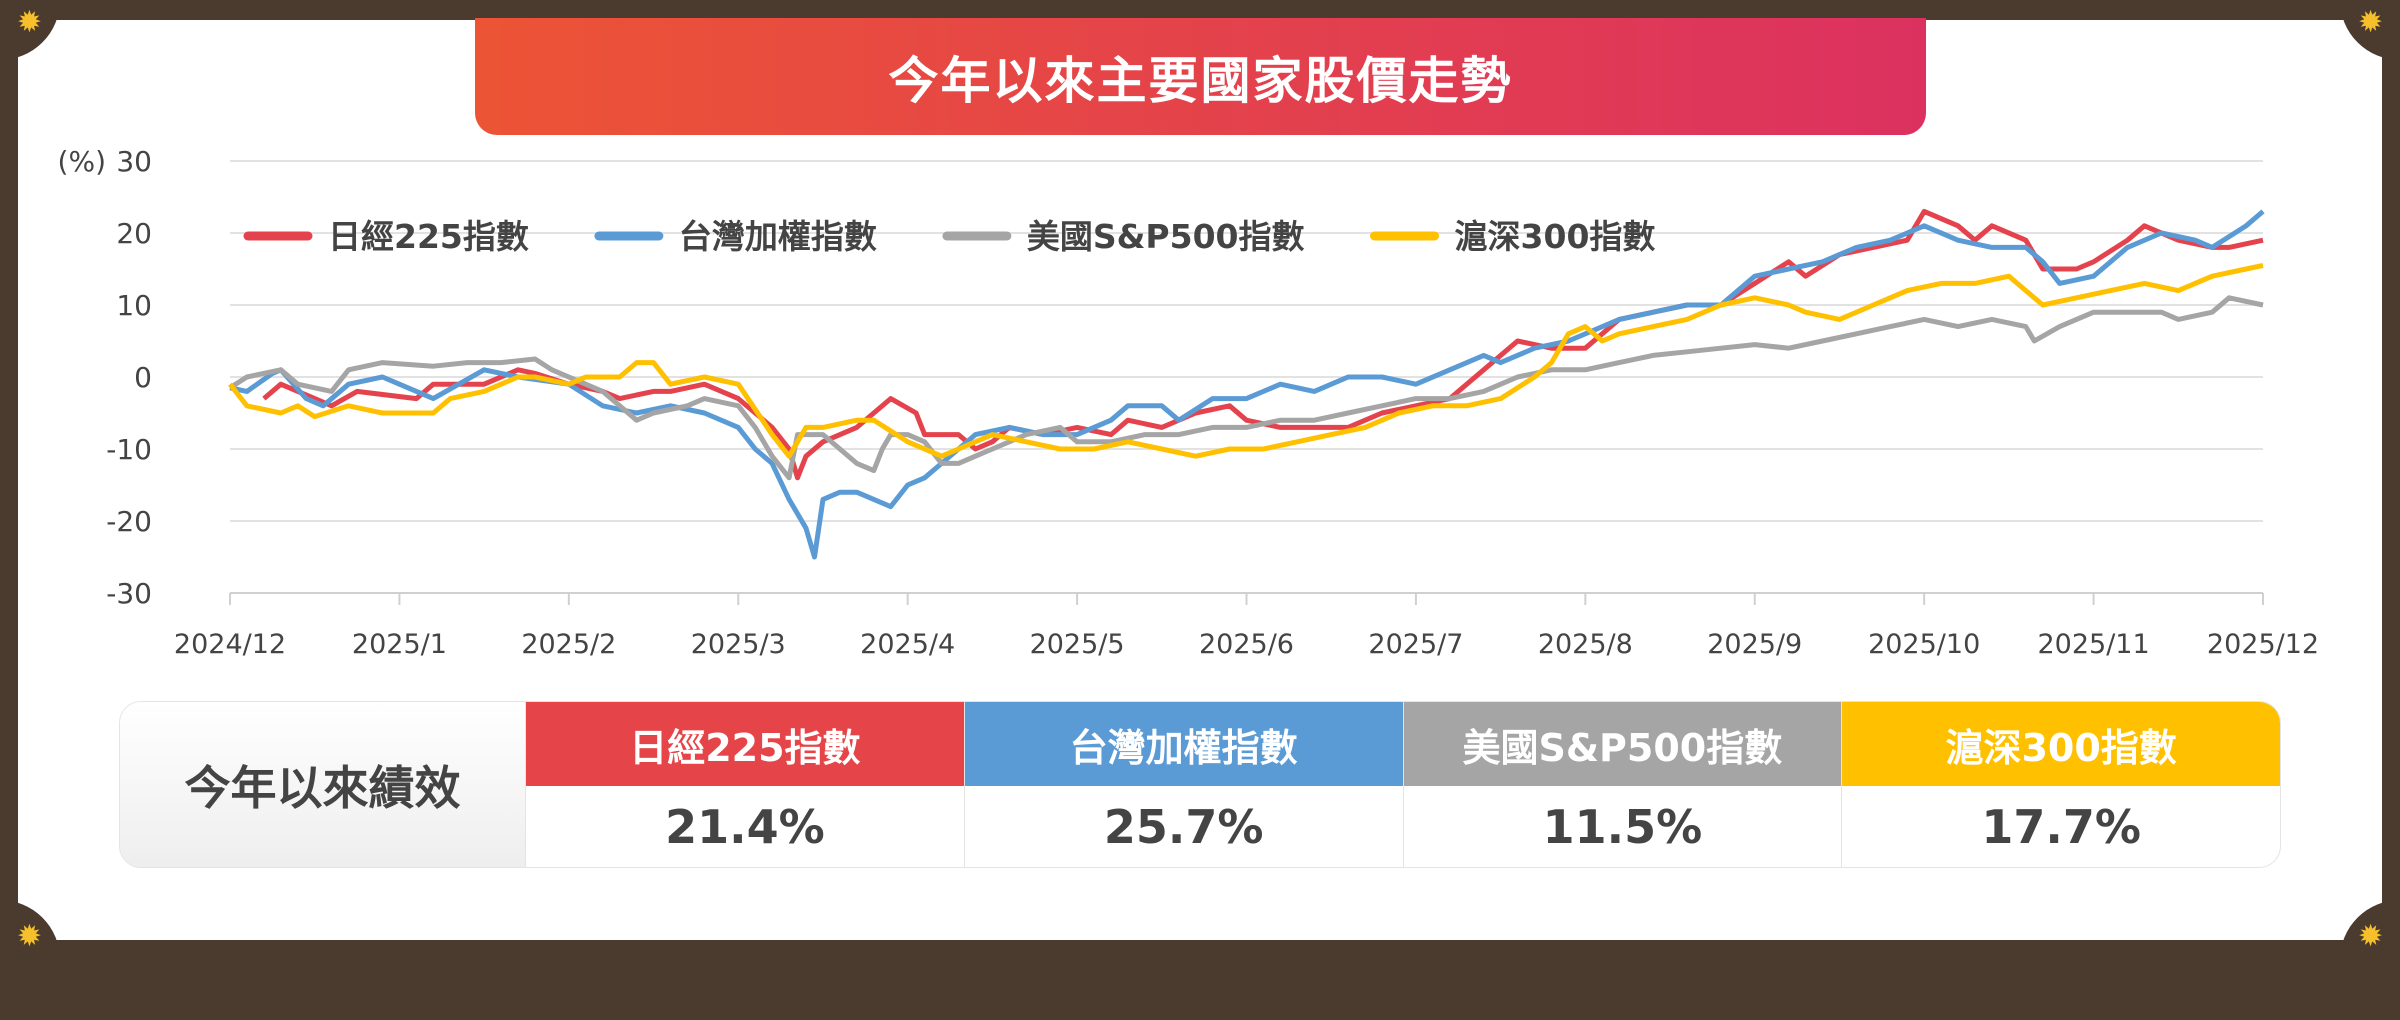 The image size is (2400, 1020). I want to click on x-tick-label: 2025/9, so click(1754, 644).